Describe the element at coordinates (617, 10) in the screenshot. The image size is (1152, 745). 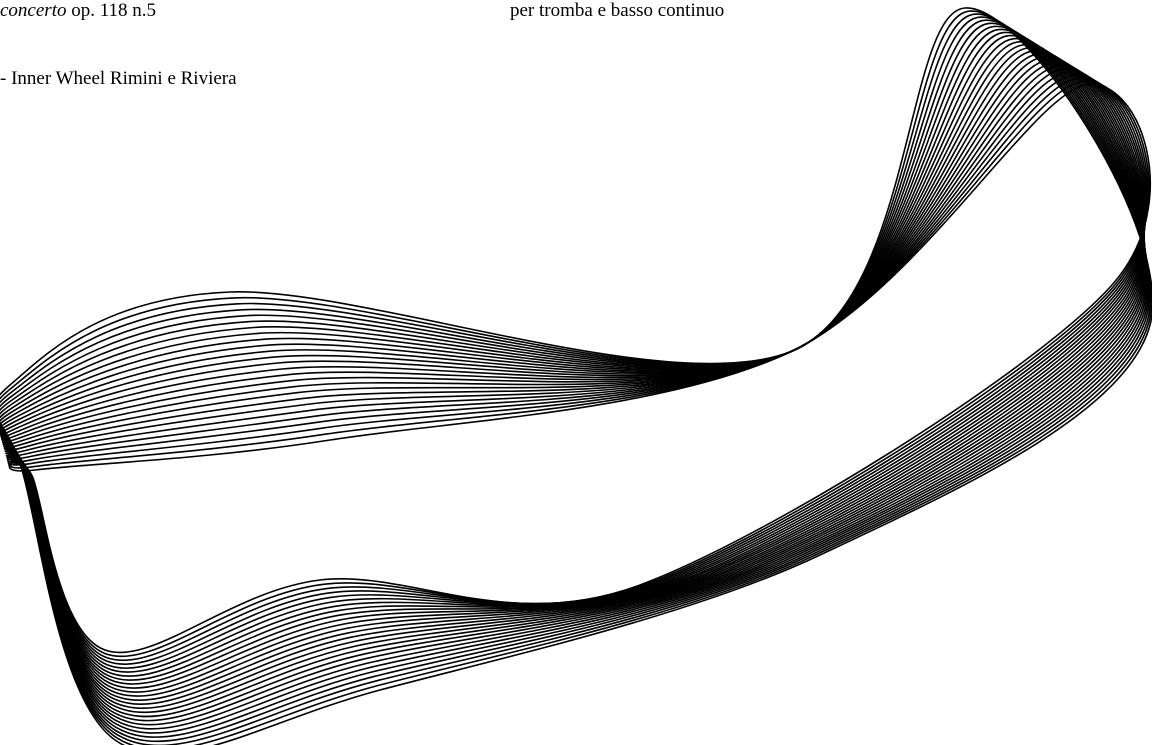
I see `instrumentation: per tromba e basso continuo` at that location.